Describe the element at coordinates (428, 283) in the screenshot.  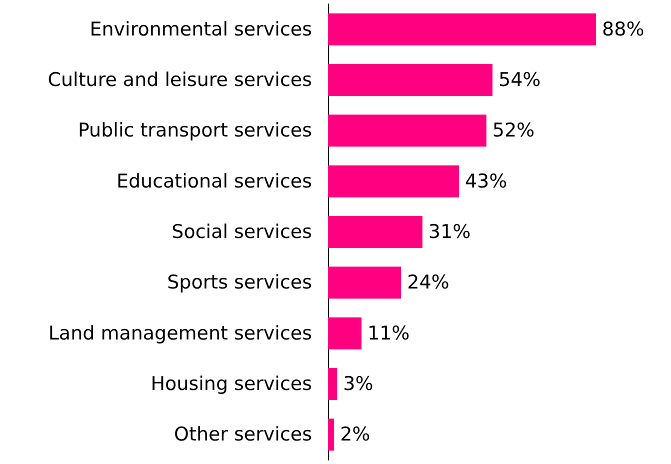
I see `data-label: 24%` at that location.